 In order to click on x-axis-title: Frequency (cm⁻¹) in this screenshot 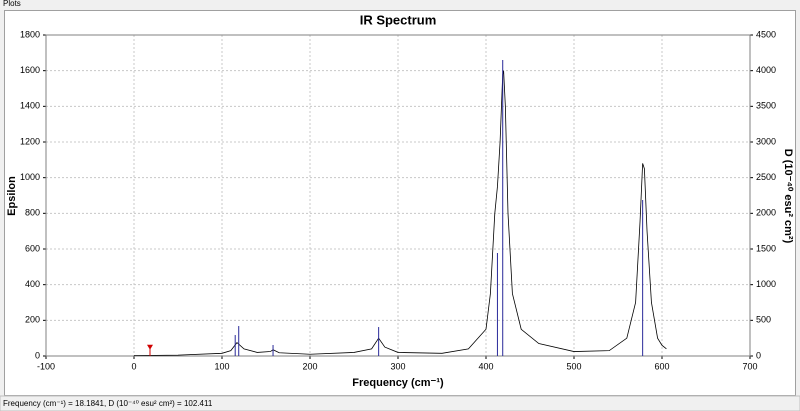, I will do `click(398, 383)`.